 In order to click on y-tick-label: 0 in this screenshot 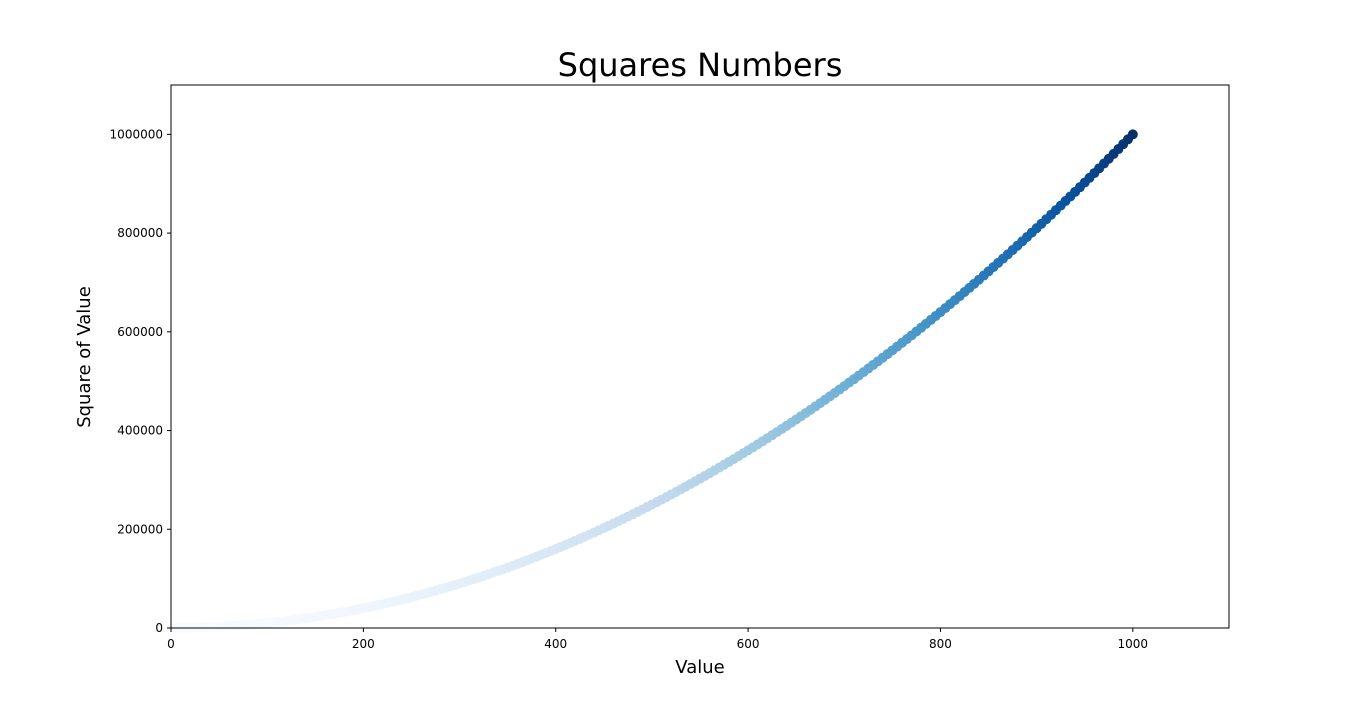, I will do `click(159, 628)`.